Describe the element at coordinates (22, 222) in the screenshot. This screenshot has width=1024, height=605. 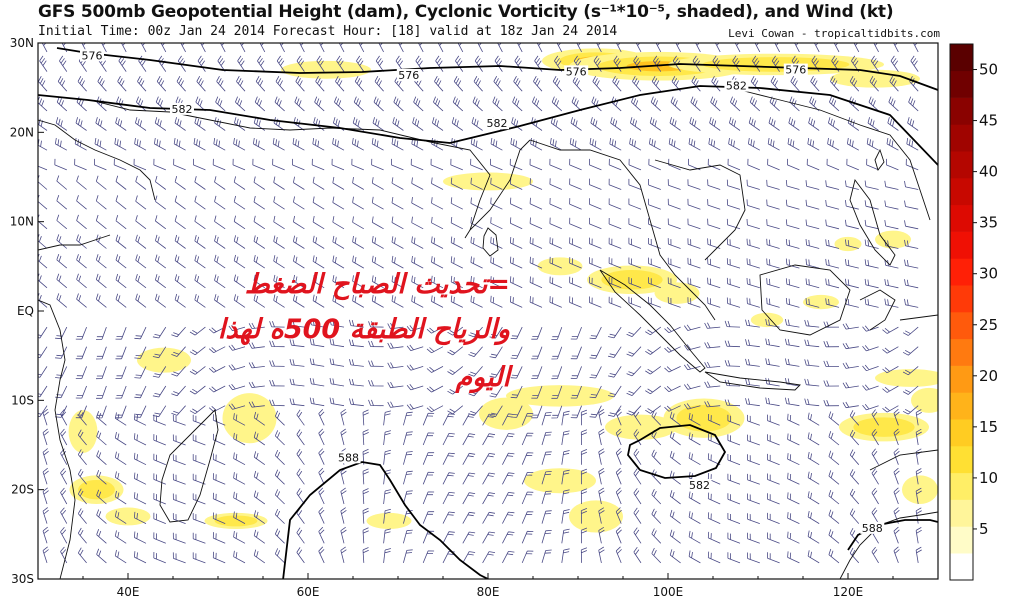
I see `lat-label: 10N` at that location.